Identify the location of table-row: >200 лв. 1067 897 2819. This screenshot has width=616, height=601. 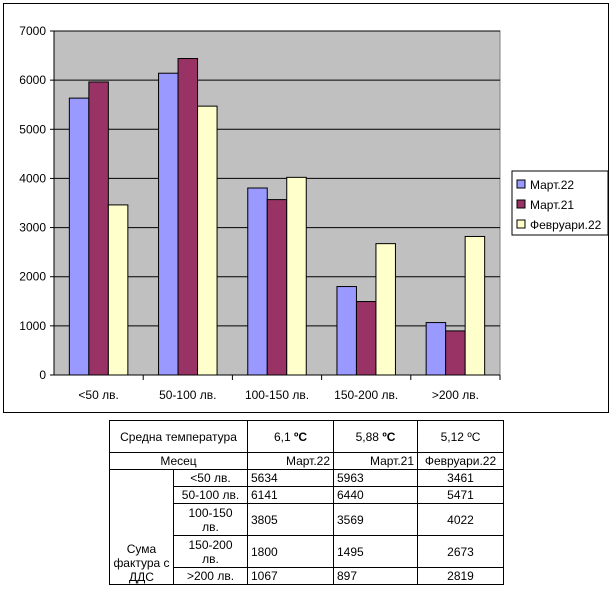
(307, 576).